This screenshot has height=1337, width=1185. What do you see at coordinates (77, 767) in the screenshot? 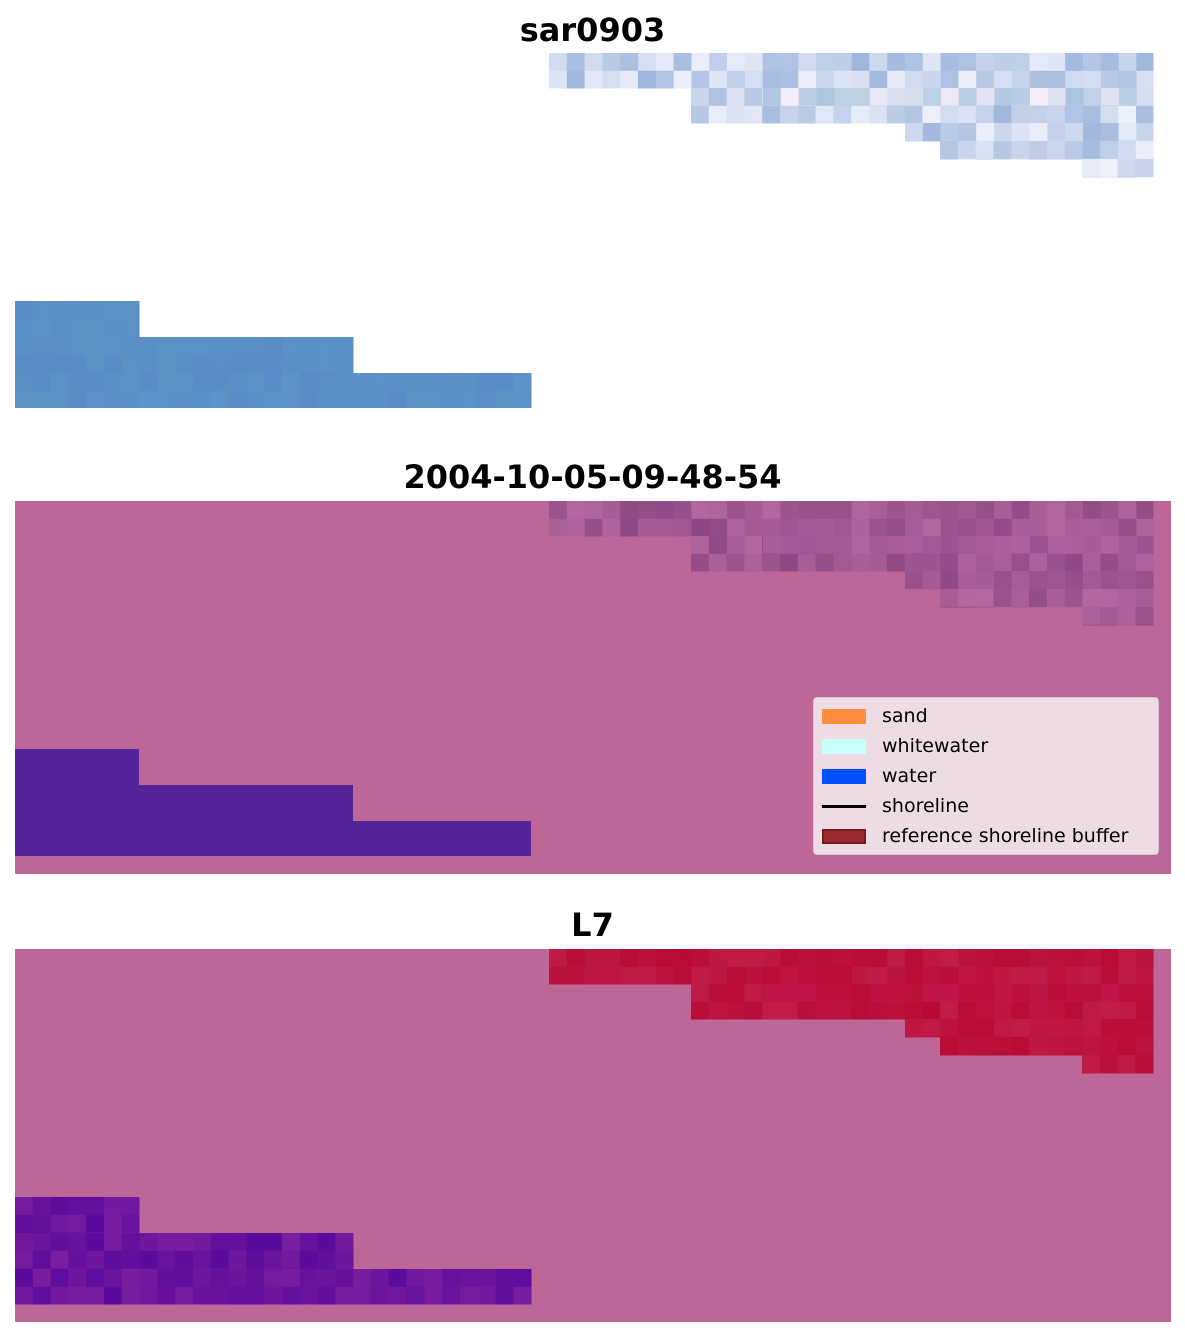
I see `water-region` at bounding box center [77, 767].